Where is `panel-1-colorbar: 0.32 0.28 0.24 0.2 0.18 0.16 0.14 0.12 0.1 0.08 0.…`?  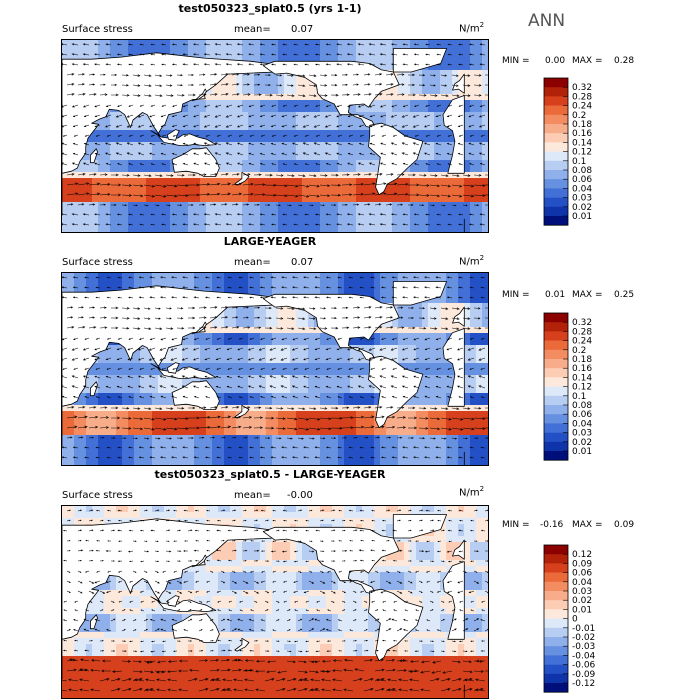
panel-1-colorbar: 0.32 0.28 0.24 0.2 0.18 0.16 0.14 0.12 0.1 0.08 0.… is located at coordinates (573, 152).